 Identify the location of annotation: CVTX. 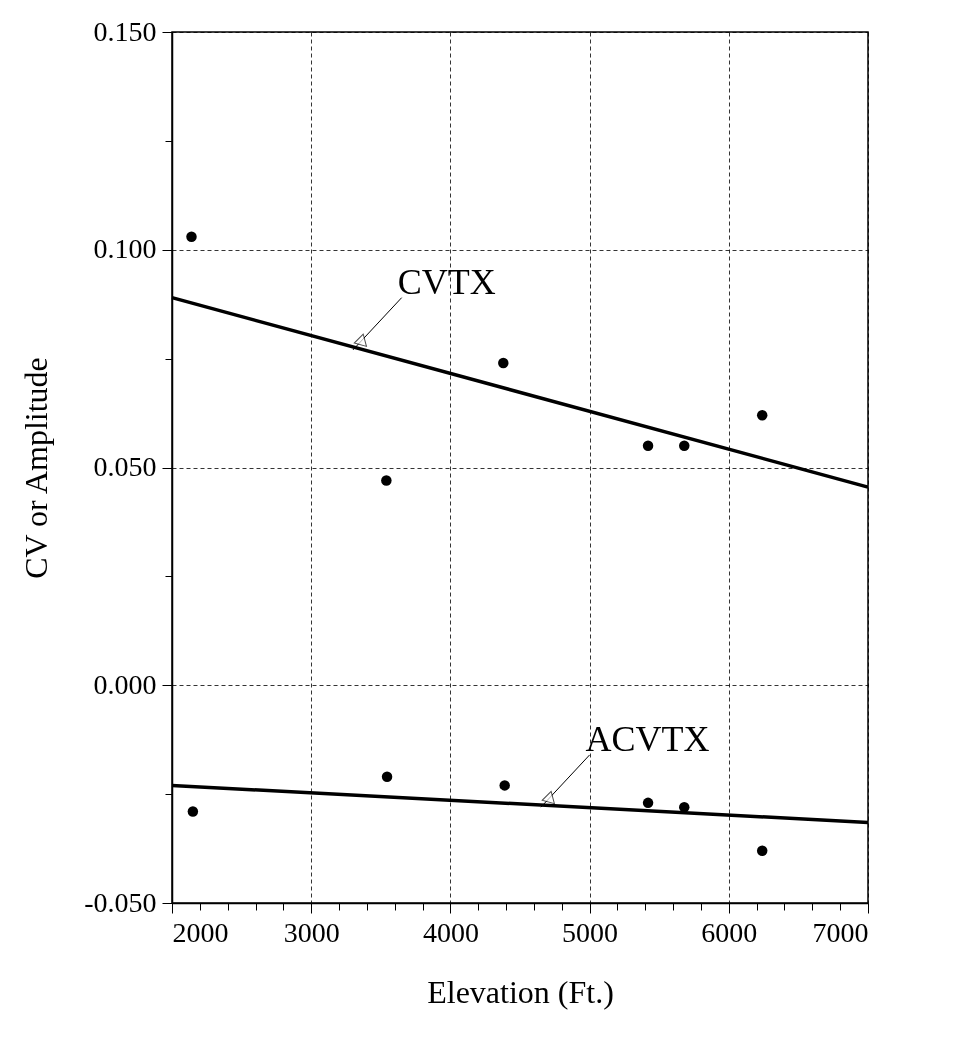
(446, 281).